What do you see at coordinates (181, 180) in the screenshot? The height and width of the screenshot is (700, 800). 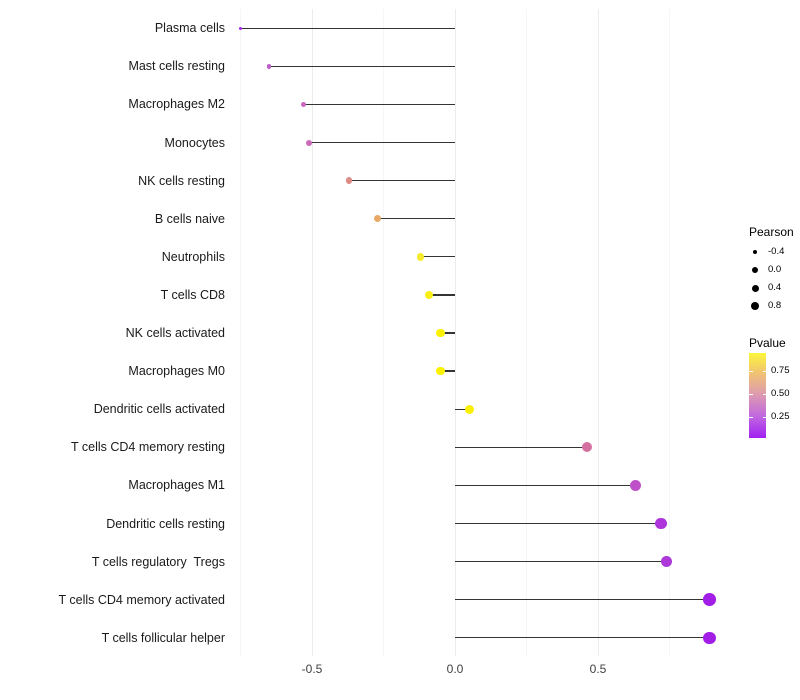 I see `category-label: NK cells resting` at bounding box center [181, 180].